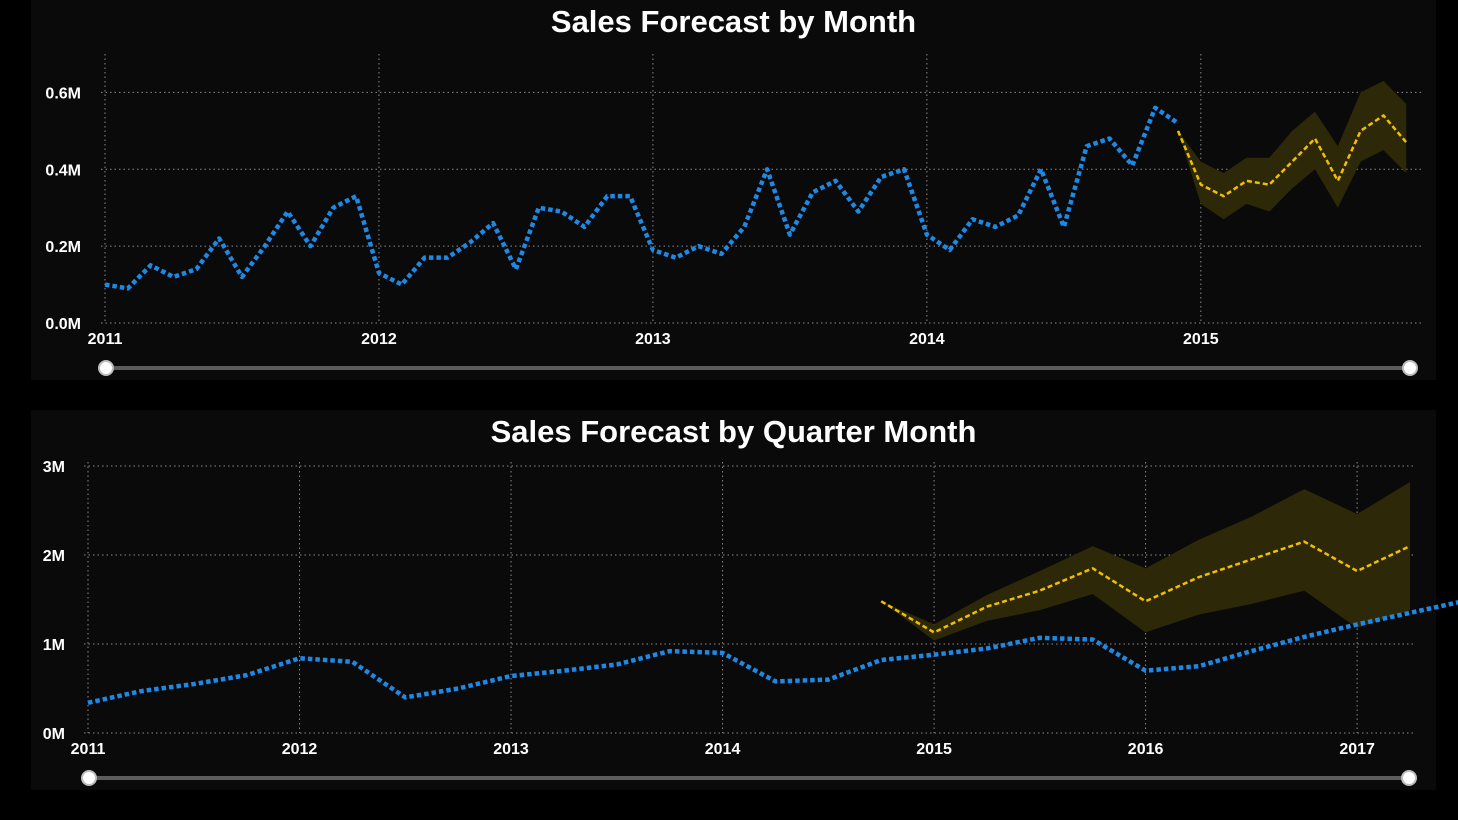 The width and height of the screenshot is (1458, 820). I want to click on y-tick-label: 0.6M, so click(63, 93).